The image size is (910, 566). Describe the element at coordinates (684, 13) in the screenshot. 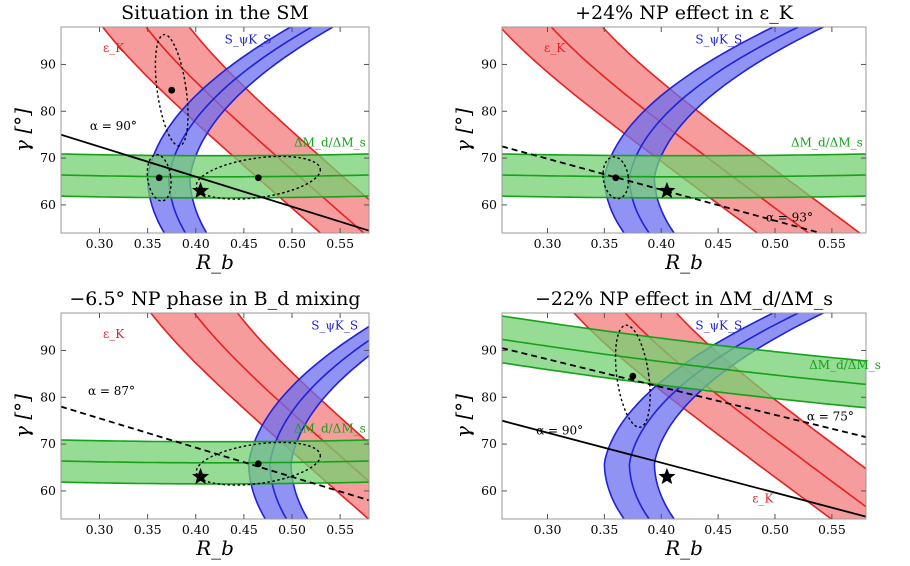

I see `panel-title: +24% NP effect in ε_K` at that location.